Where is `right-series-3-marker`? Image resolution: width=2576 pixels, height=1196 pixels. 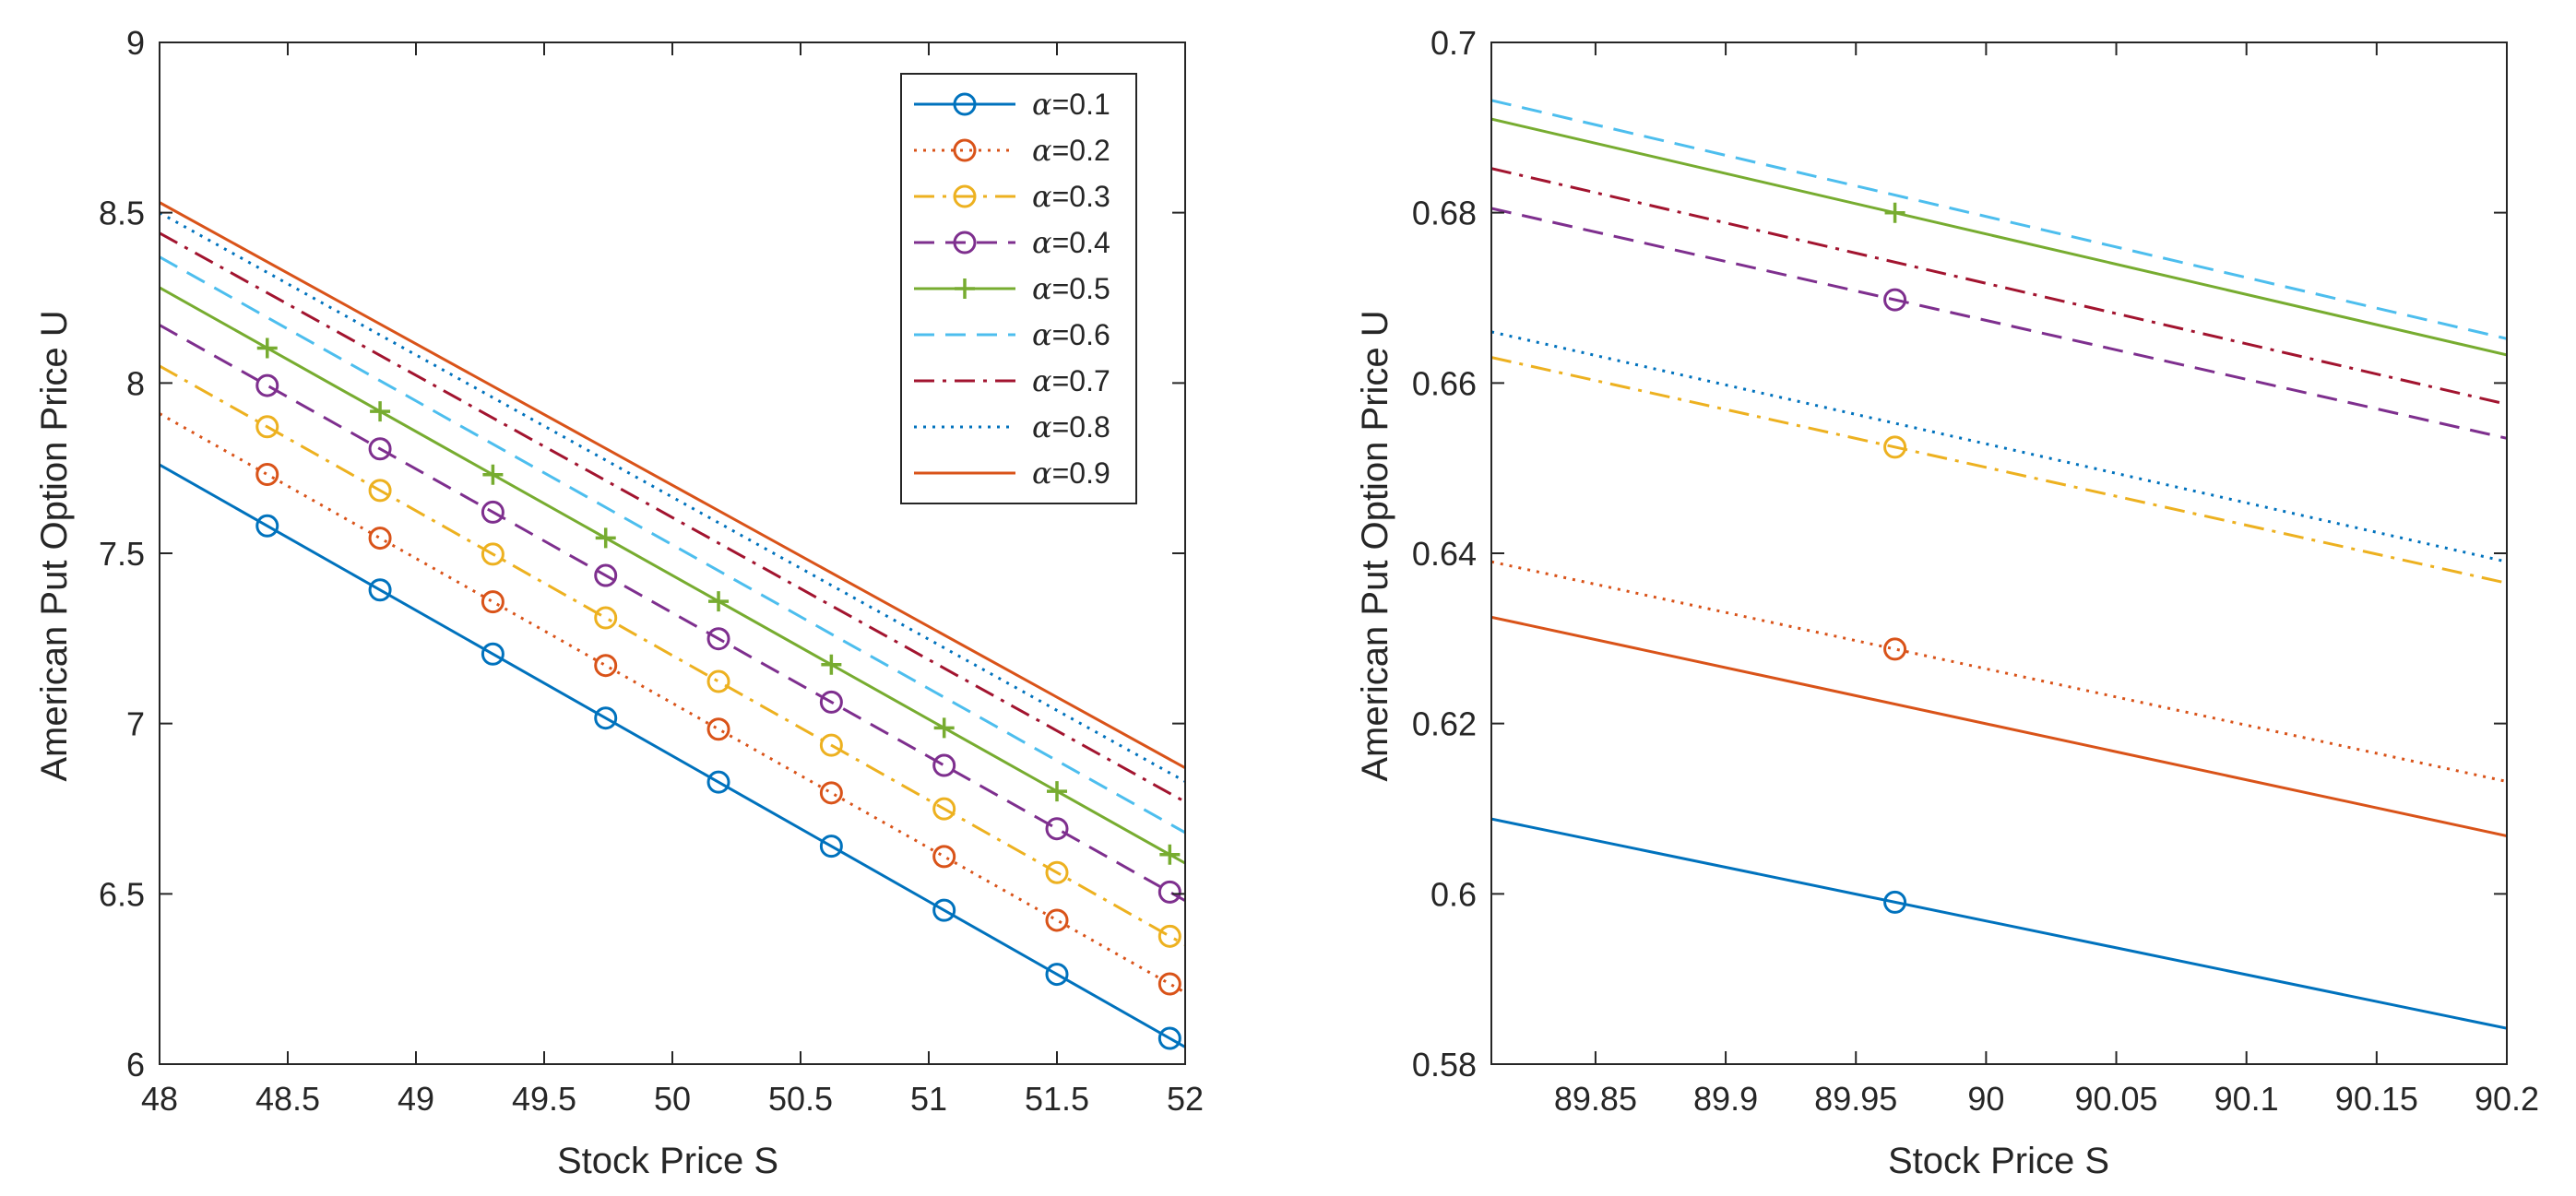 right-series-3-marker is located at coordinates (1895, 447).